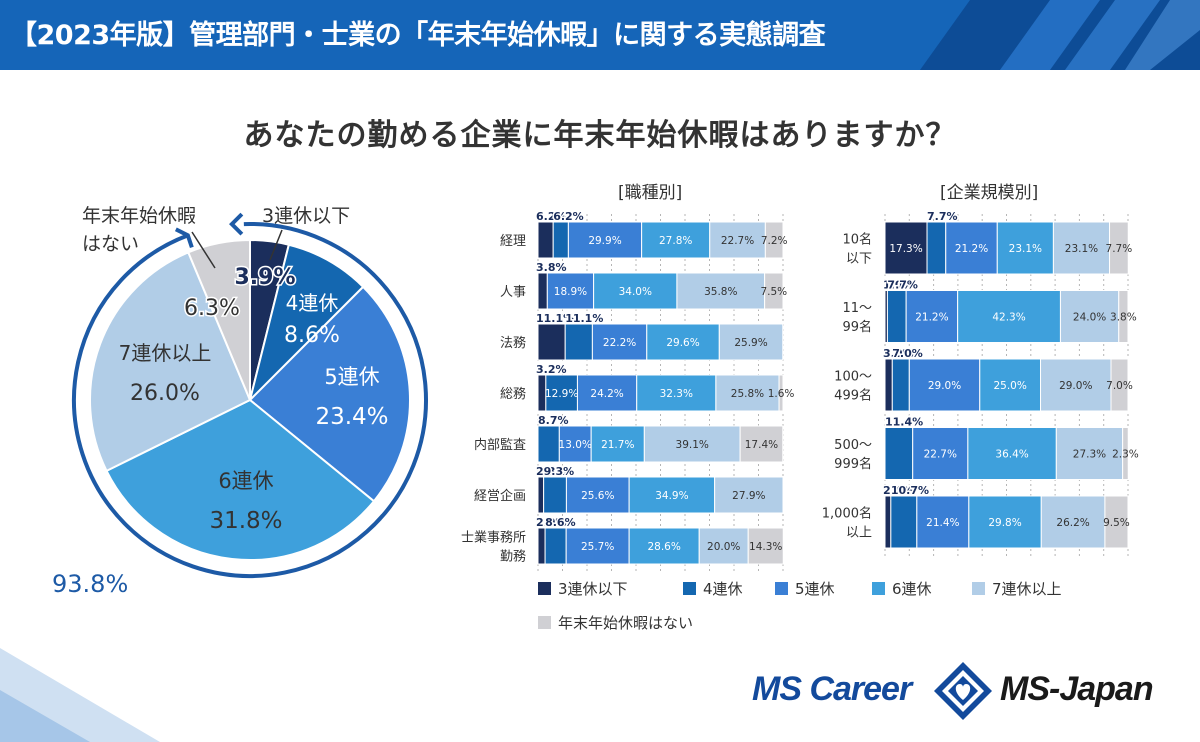 The height and width of the screenshot is (742, 1200). Describe the element at coordinates (912, 589) in the screenshot. I see `legend-label-3: 6連休` at that location.